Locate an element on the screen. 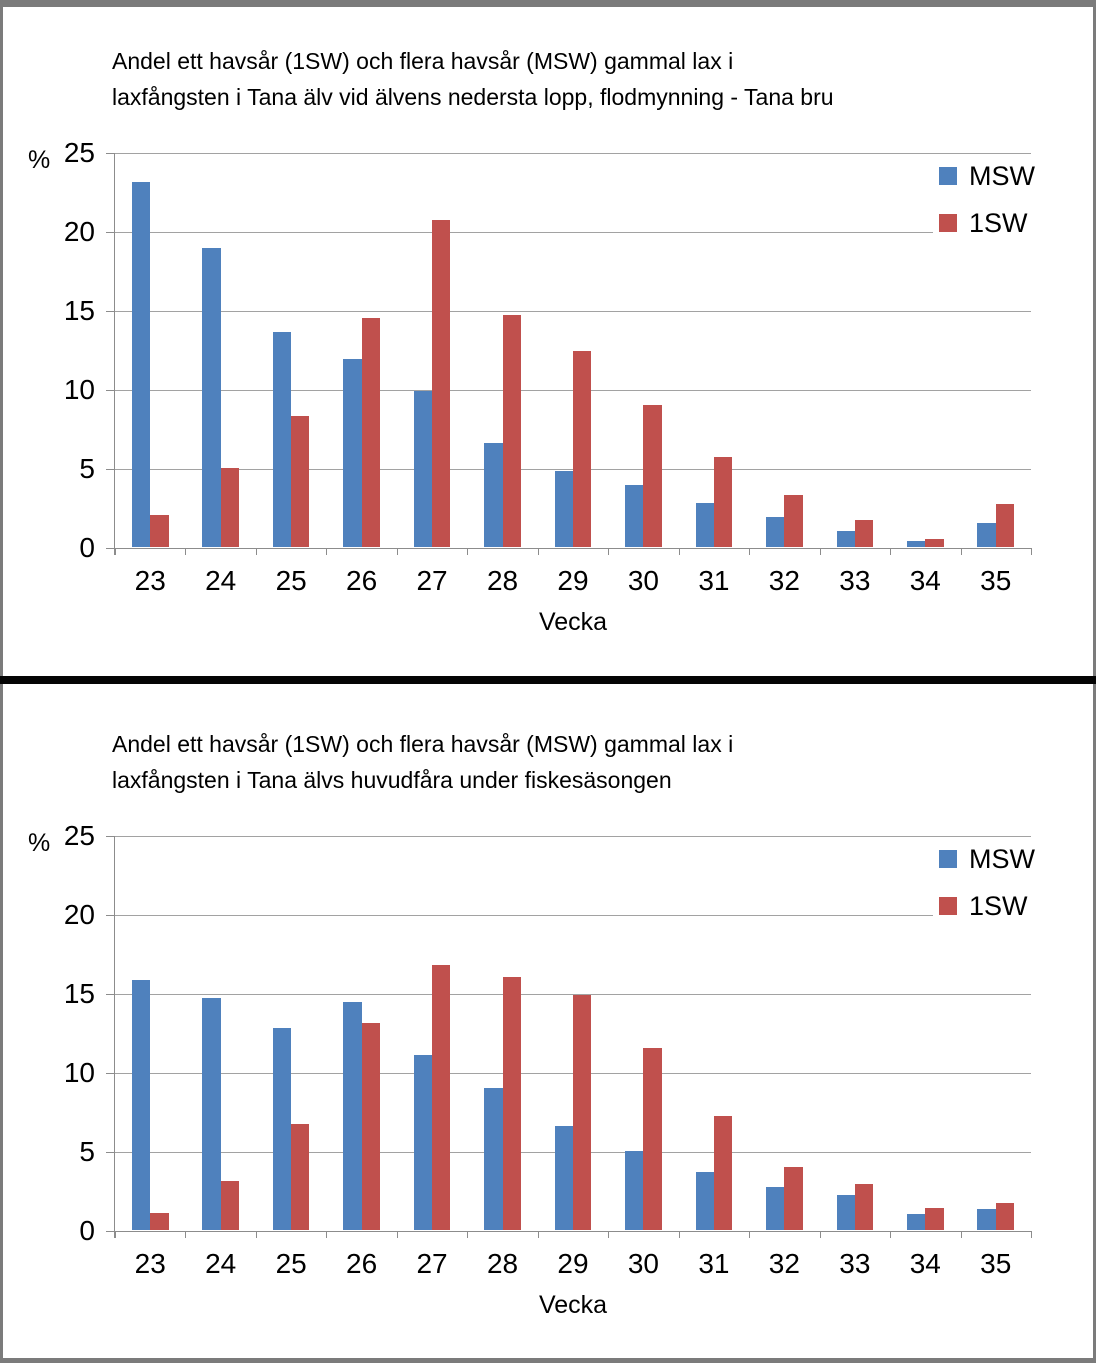 The height and width of the screenshot is (1363, 1096). legend-swatch-msw is located at coordinates (948, 859).